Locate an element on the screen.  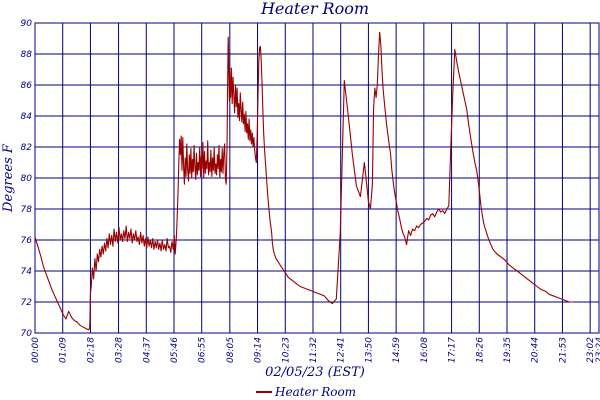
x-tick-label: 03:28 is located at coordinates (120, 350).